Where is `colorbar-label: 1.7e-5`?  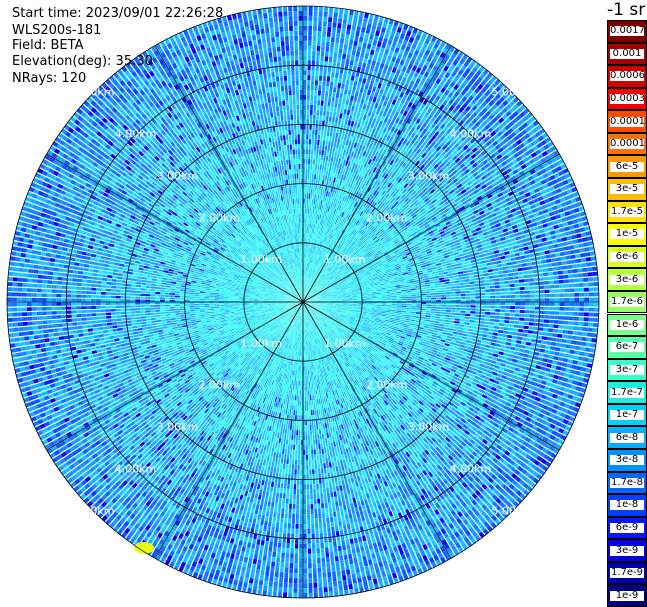
colorbar-label: 1.7e-5 is located at coordinates (627, 212).